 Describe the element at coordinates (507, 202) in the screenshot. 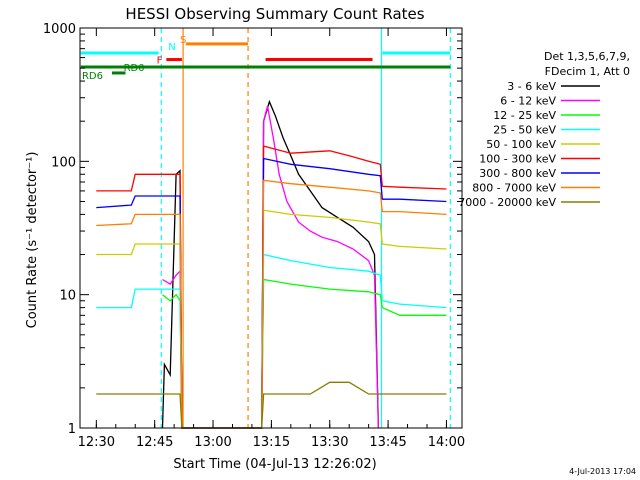

I see `legend-label-8: 7000 - 20000 keV` at that location.